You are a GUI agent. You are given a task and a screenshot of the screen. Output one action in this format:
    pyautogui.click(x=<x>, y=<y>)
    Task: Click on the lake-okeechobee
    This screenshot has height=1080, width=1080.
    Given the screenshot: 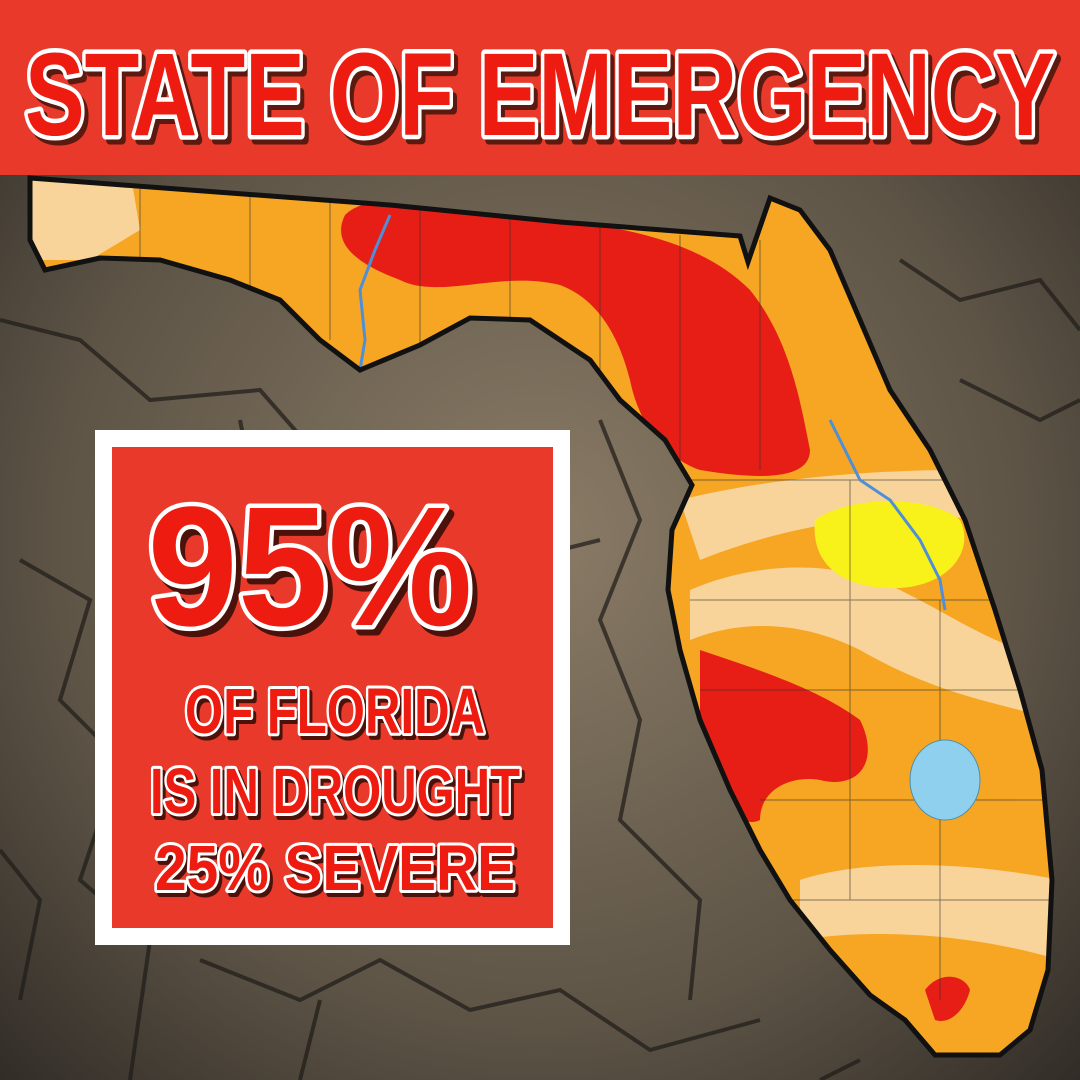 What is the action you would take?
    pyautogui.click(x=945, y=780)
    